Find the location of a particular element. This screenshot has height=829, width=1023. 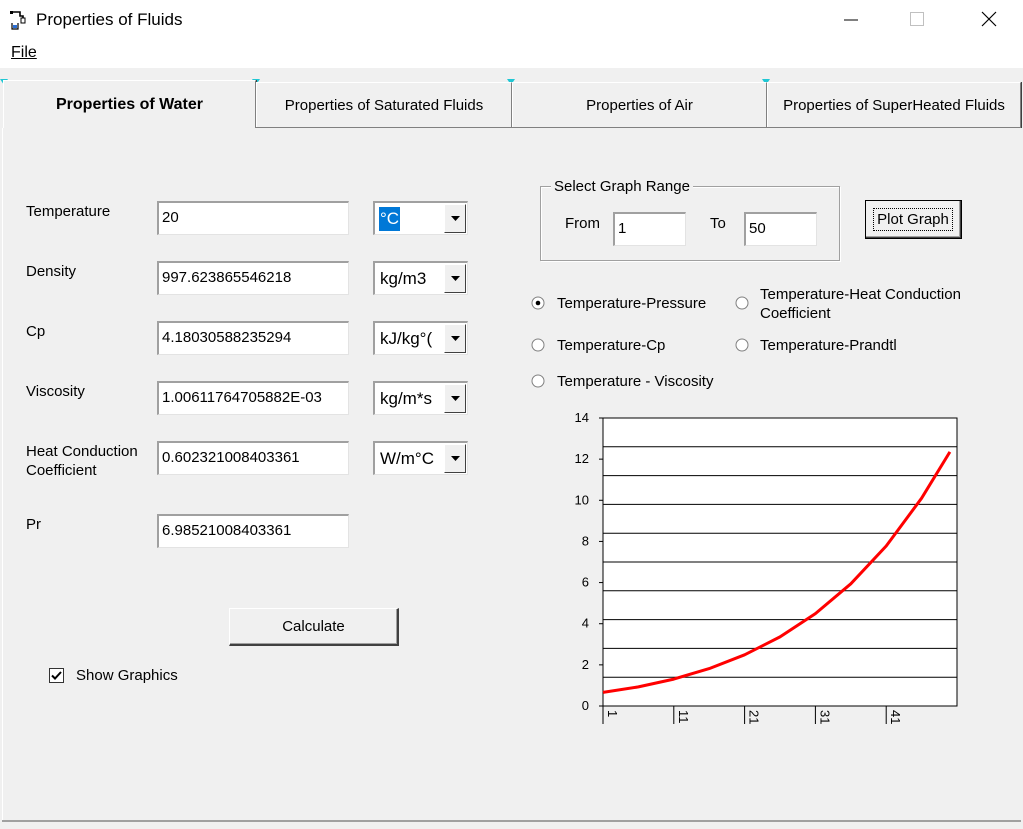

radio-label-line1: Temperature-Heat Conduction is located at coordinates (860, 294).